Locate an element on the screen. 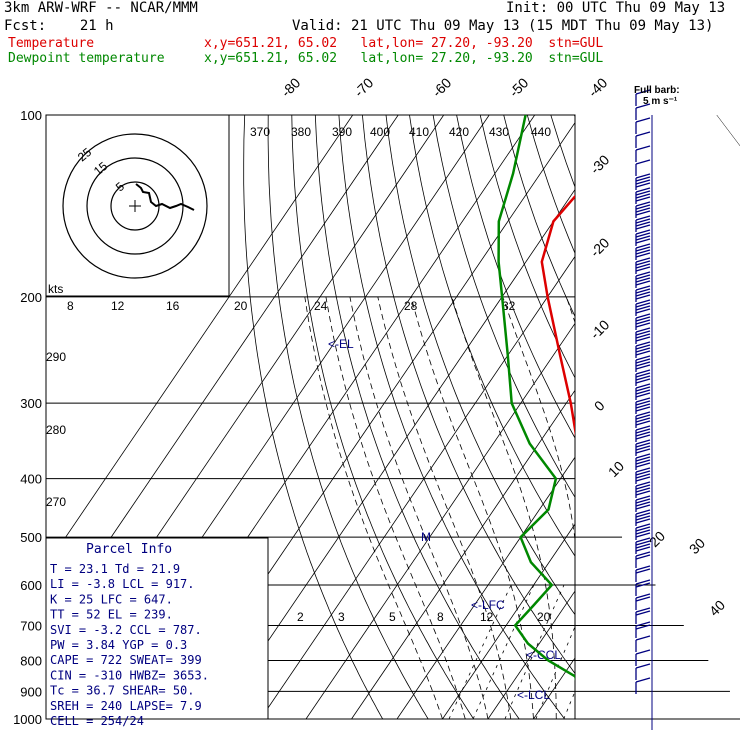 This screenshot has width=740, height=740. hodograph-units: kts is located at coordinates (55, 289).